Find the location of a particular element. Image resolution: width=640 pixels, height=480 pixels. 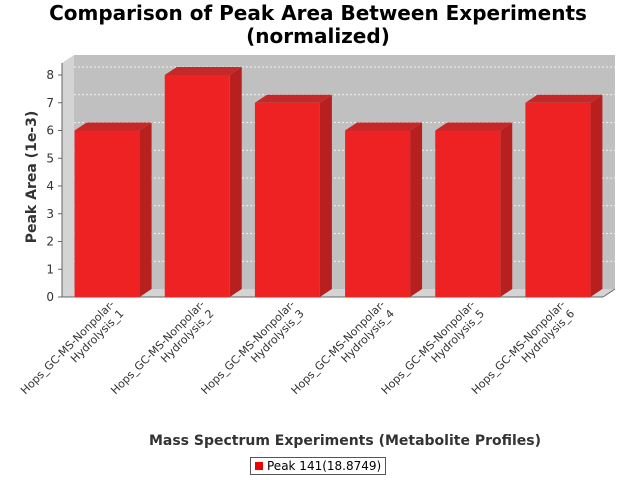

y-tick-label: 7 is located at coordinates (50, 103).